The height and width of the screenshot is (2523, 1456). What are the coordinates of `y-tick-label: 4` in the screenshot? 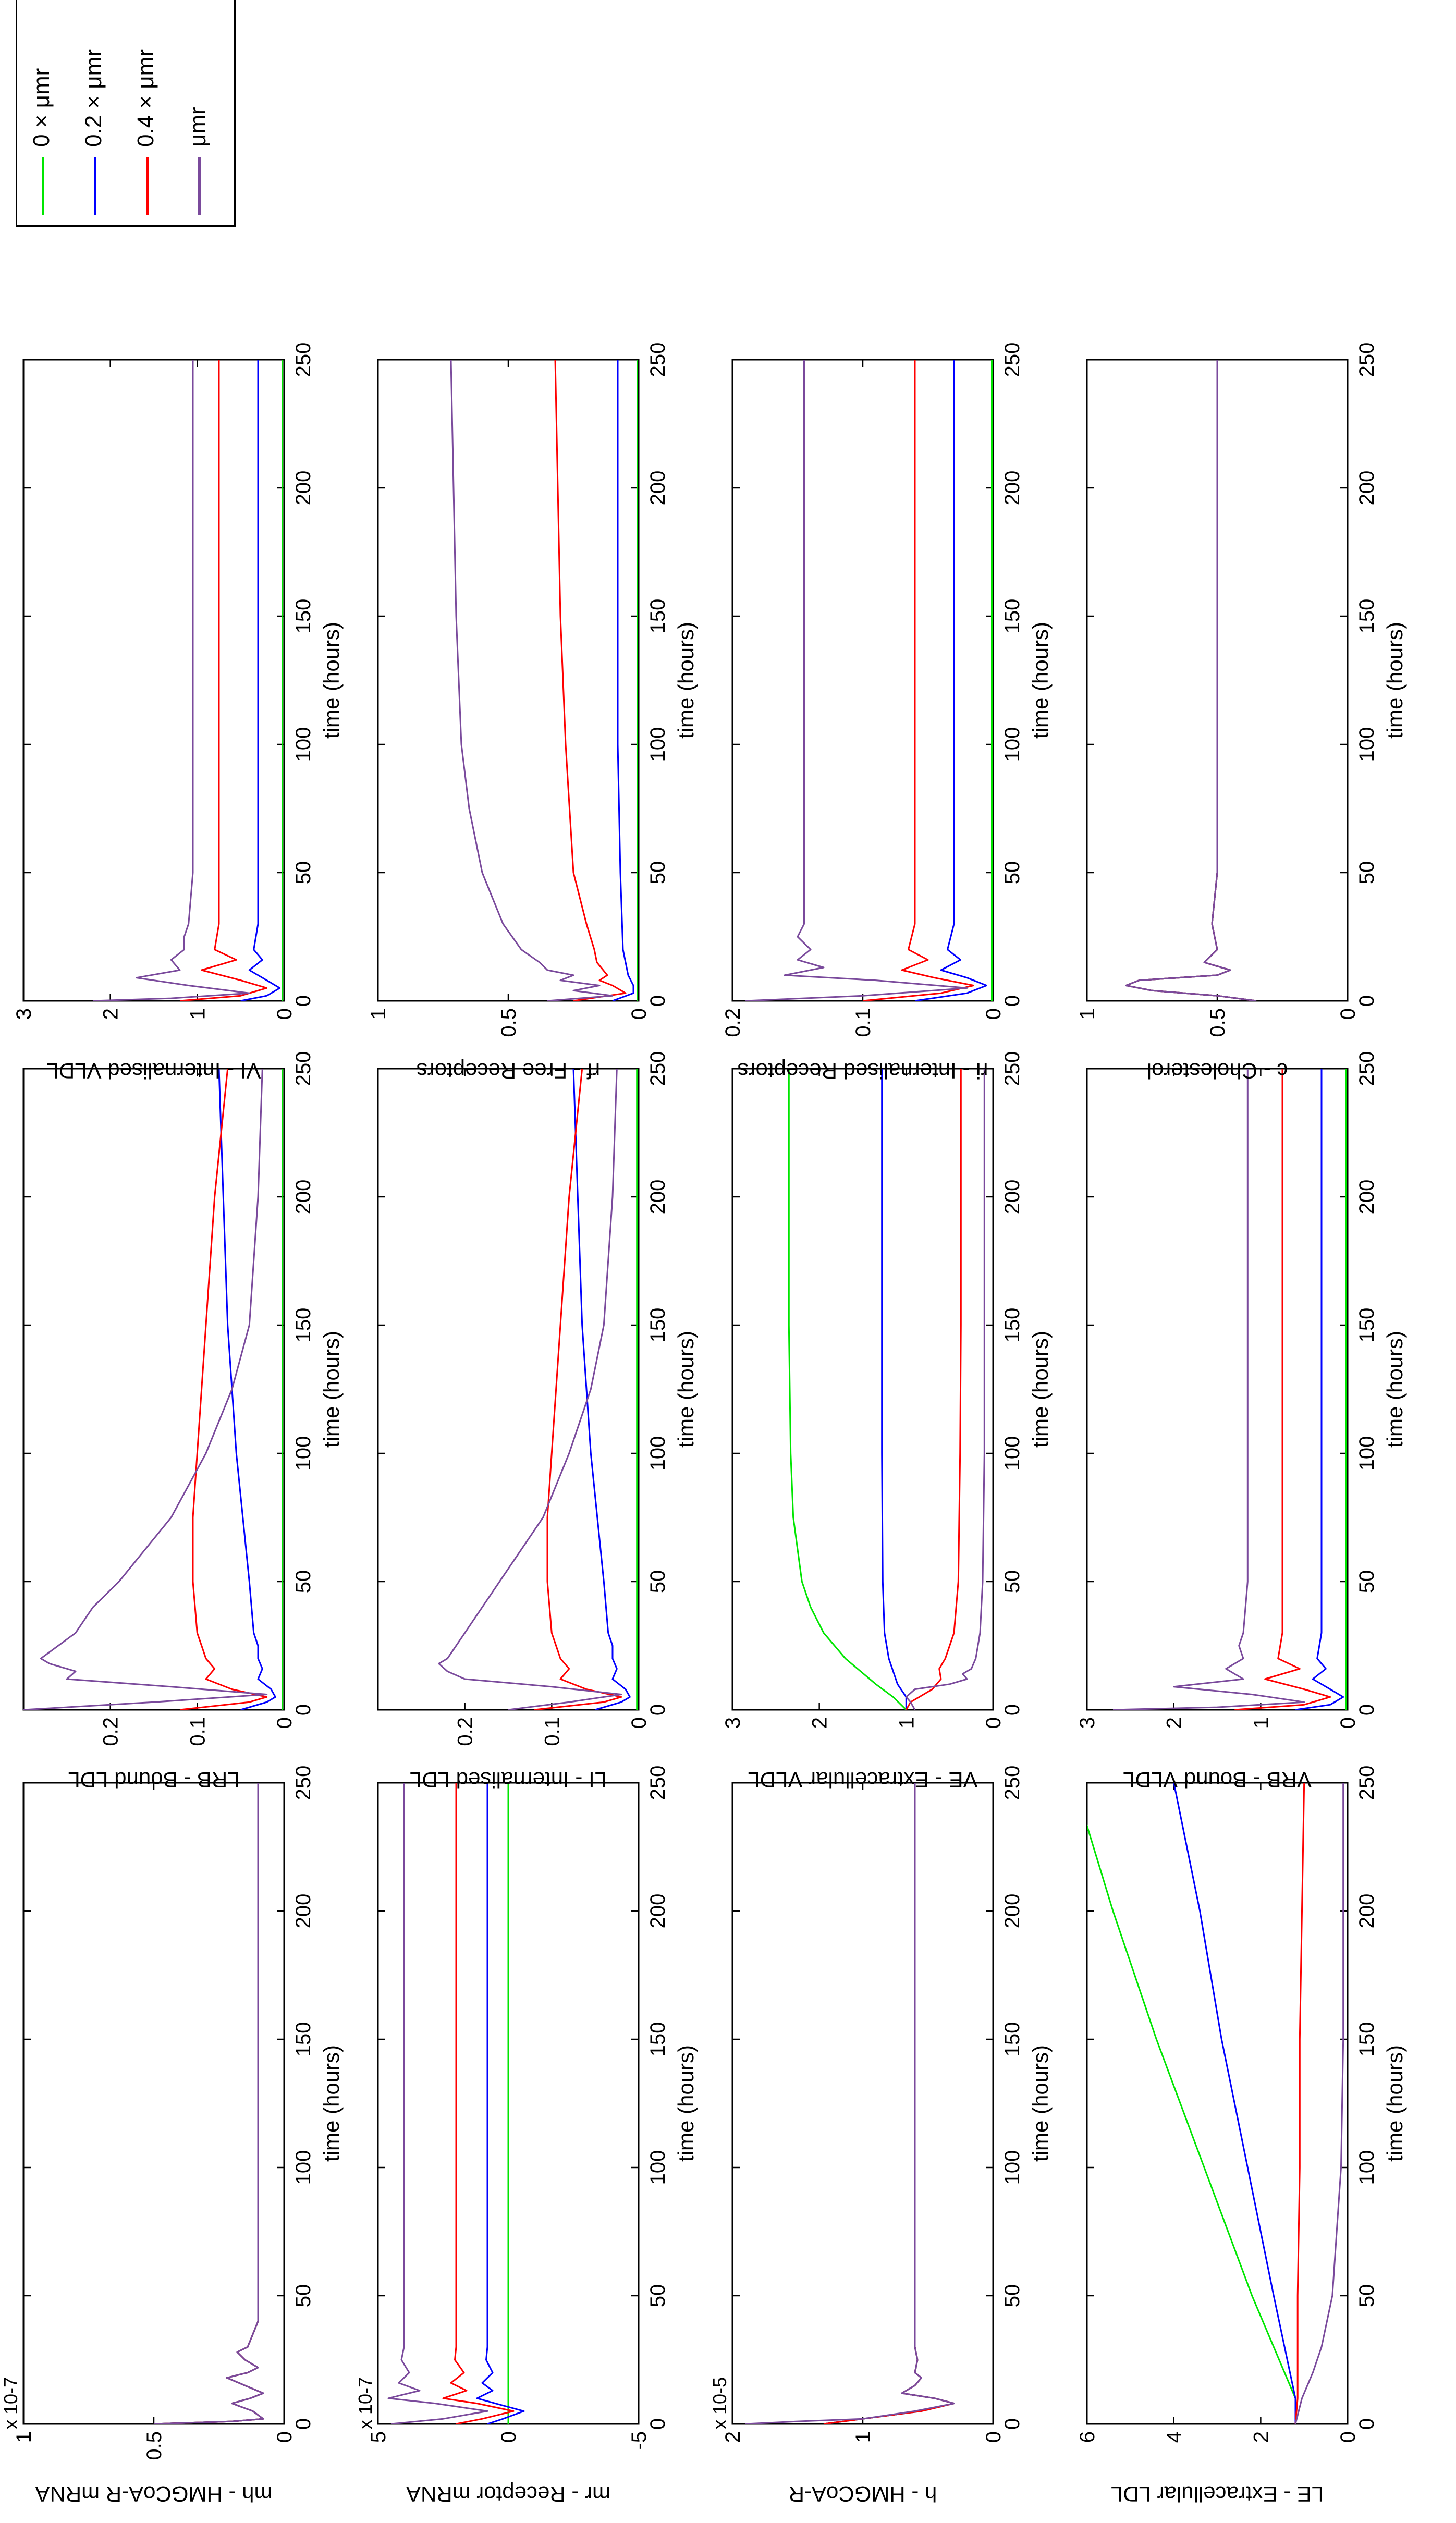 It's located at (1174, 2437).